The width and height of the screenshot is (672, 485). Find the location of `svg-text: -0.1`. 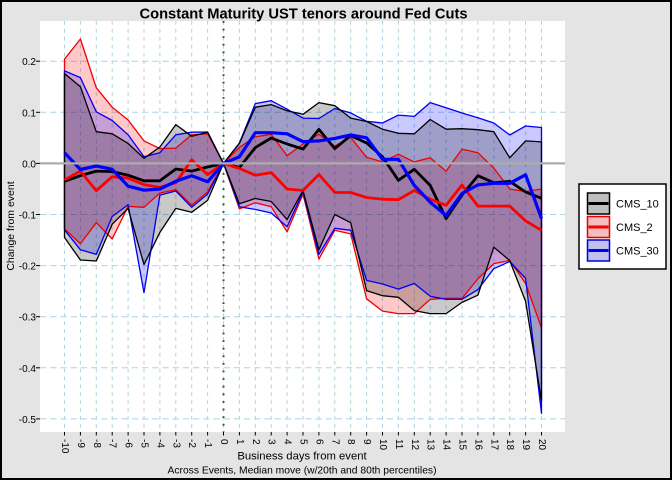

svg-text: -0.1 is located at coordinates (28, 216).